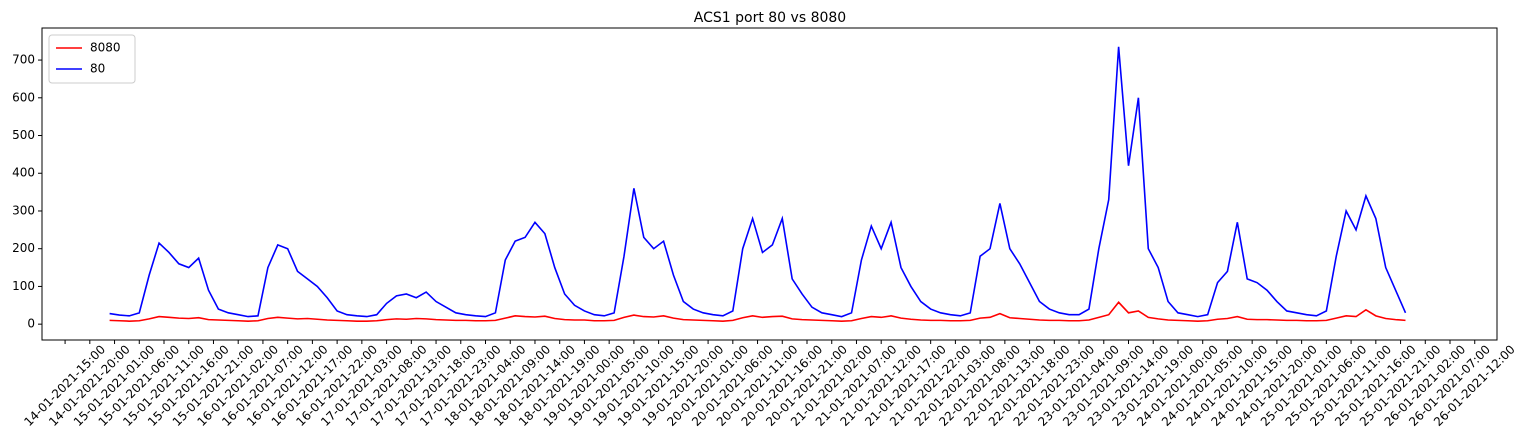  What do you see at coordinates (23, 60) in the screenshot?
I see `y-tick-label: 700` at bounding box center [23, 60].